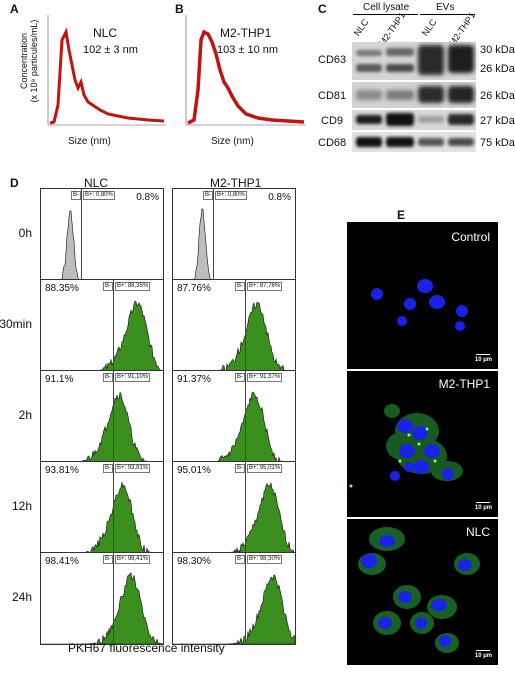 This screenshot has width=515, height=685. What do you see at coordinates (265, 559) in the screenshot?
I see `gate-plus-label: B+: 98,30%` at bounding box center [265, 559].